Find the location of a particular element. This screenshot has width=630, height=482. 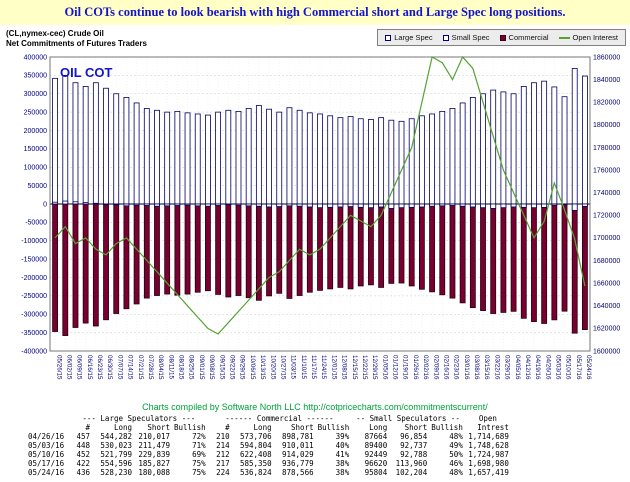

legend-label: Large Spec is located at coordinates (413, 37).